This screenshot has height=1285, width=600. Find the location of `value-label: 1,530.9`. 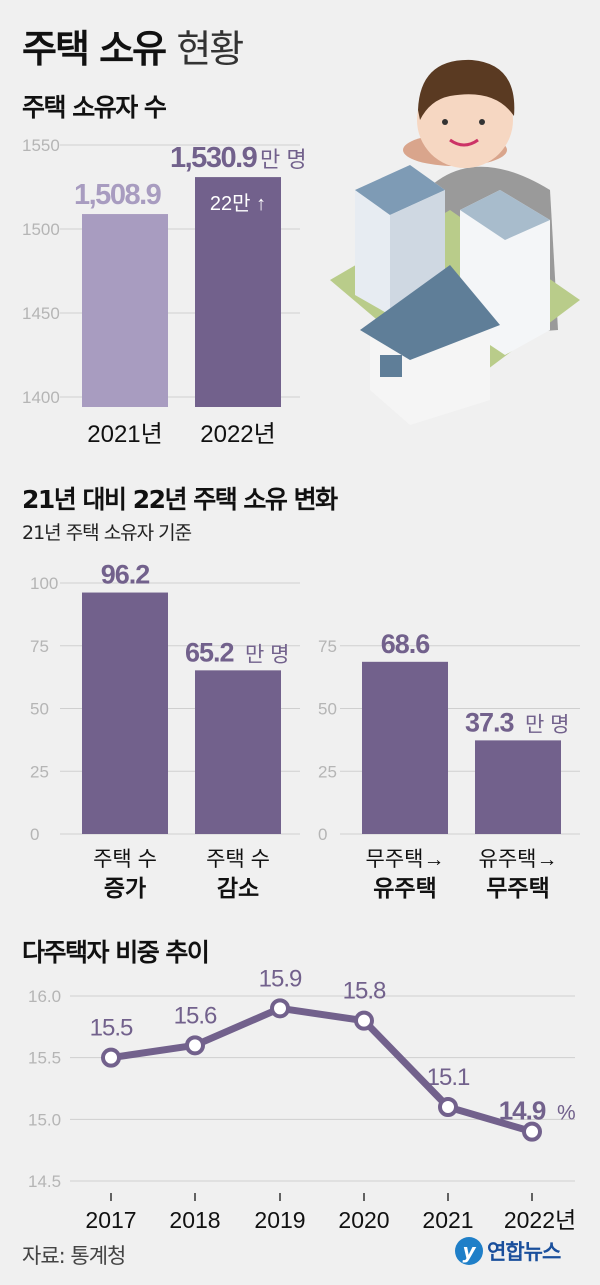

value-label: 1,530.9 is located at coordinates (214, 158).